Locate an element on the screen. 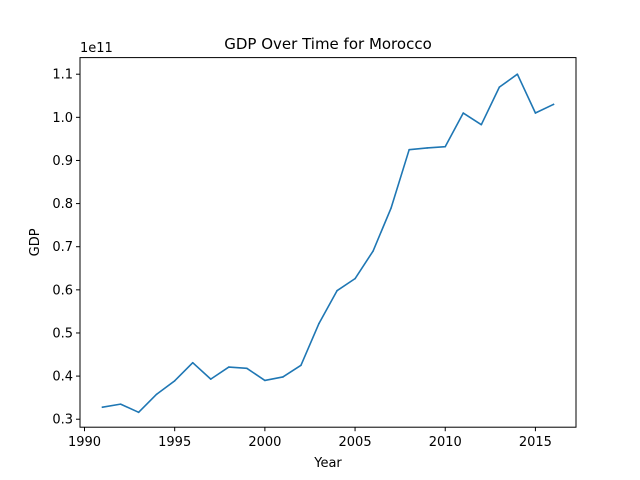  x-tick-label: 2010 is located at coordinates (445, 442).